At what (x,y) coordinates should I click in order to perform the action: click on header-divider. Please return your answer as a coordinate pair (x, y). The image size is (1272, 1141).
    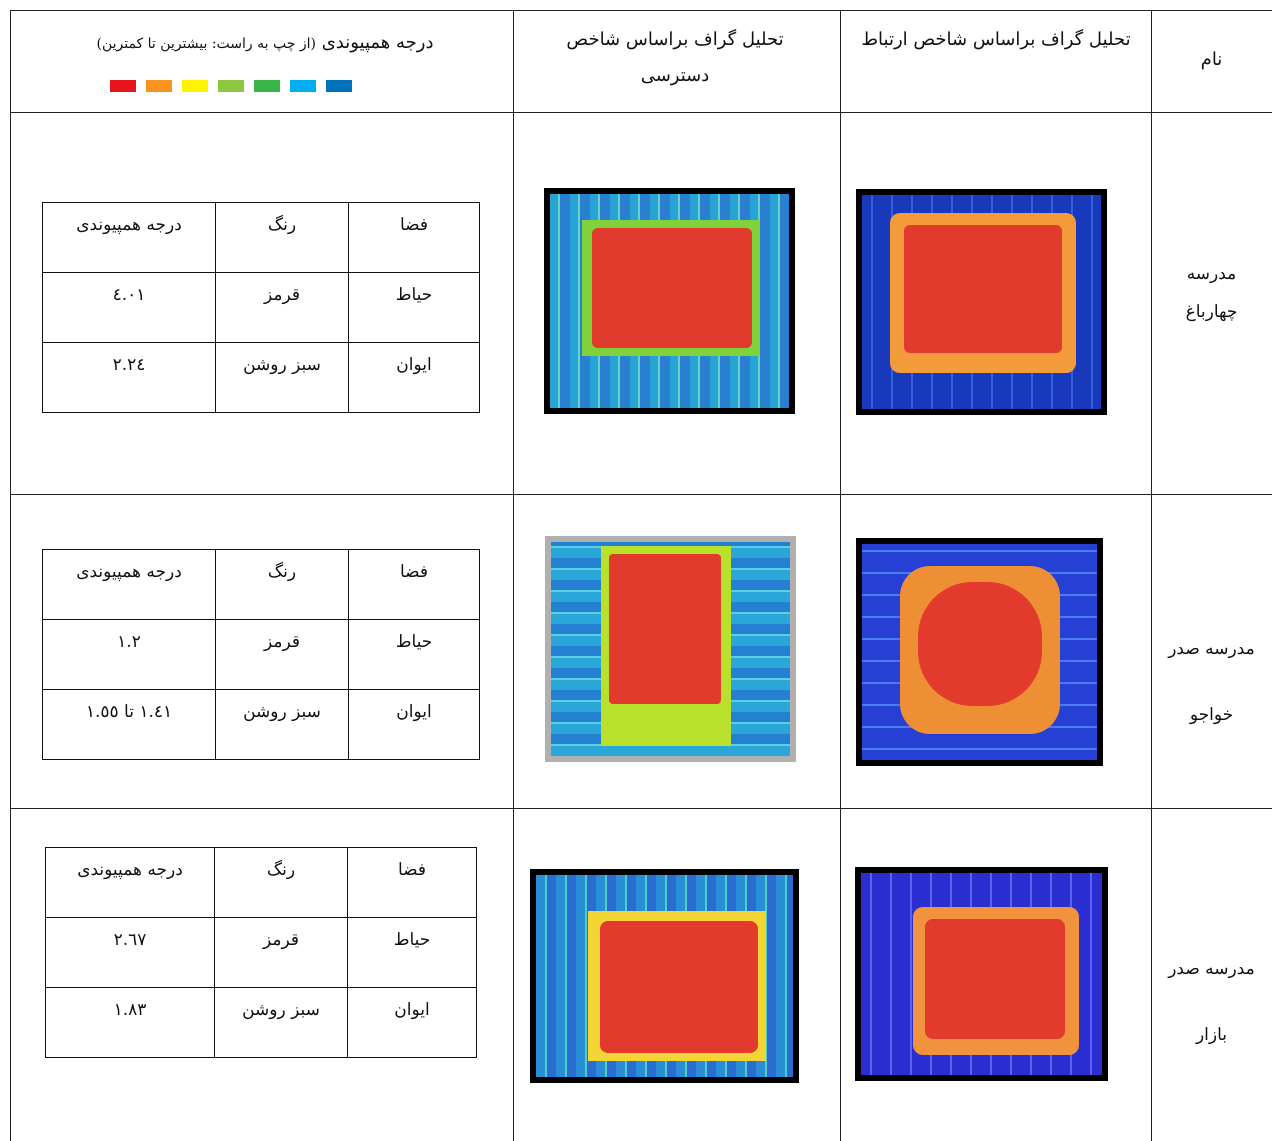
    Looking at the image, I should click on (641, 112).